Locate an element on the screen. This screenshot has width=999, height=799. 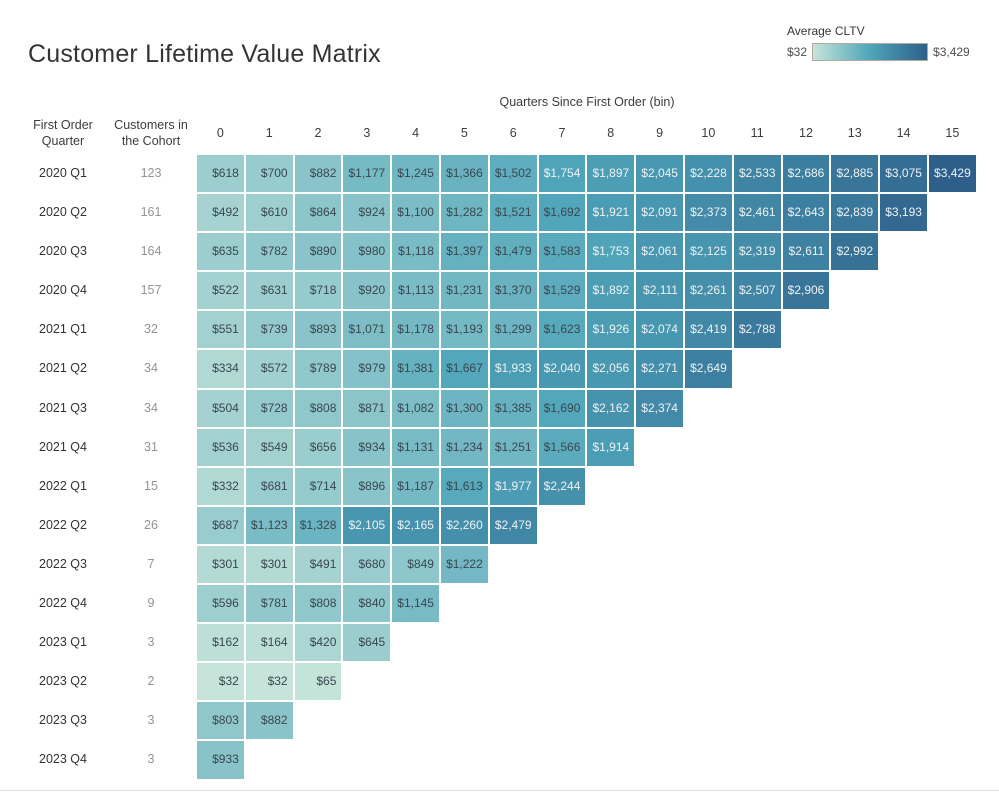
column-number: 14 is located at coordinates (903, 133).